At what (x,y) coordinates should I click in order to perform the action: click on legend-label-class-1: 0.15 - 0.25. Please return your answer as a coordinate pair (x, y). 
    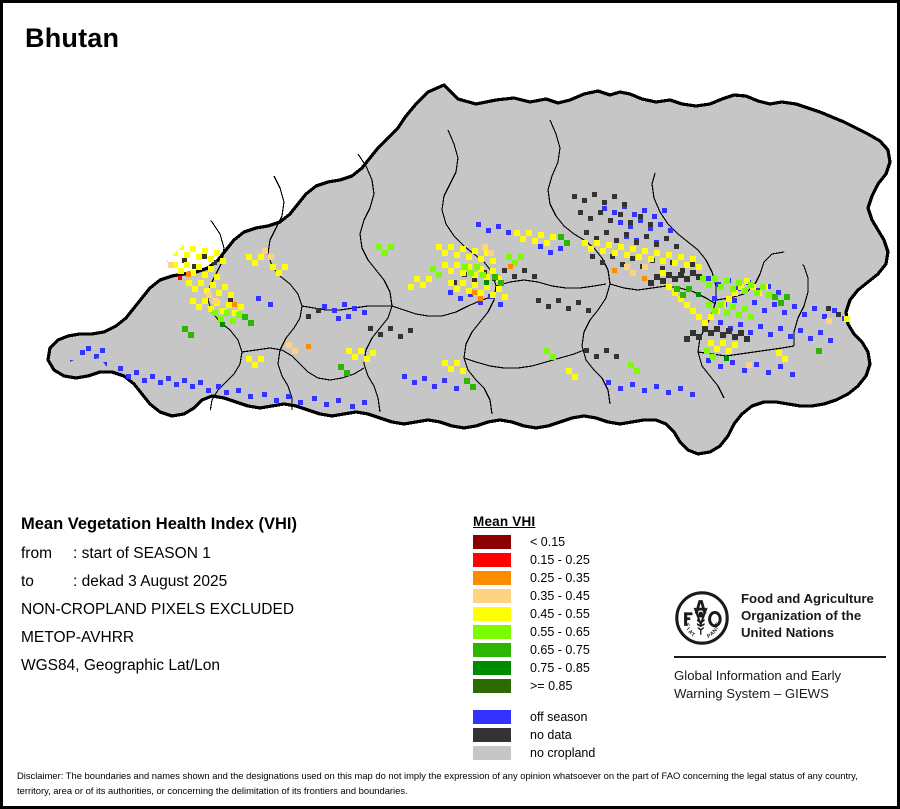
    Looking at the image, I should click on (560, 560).